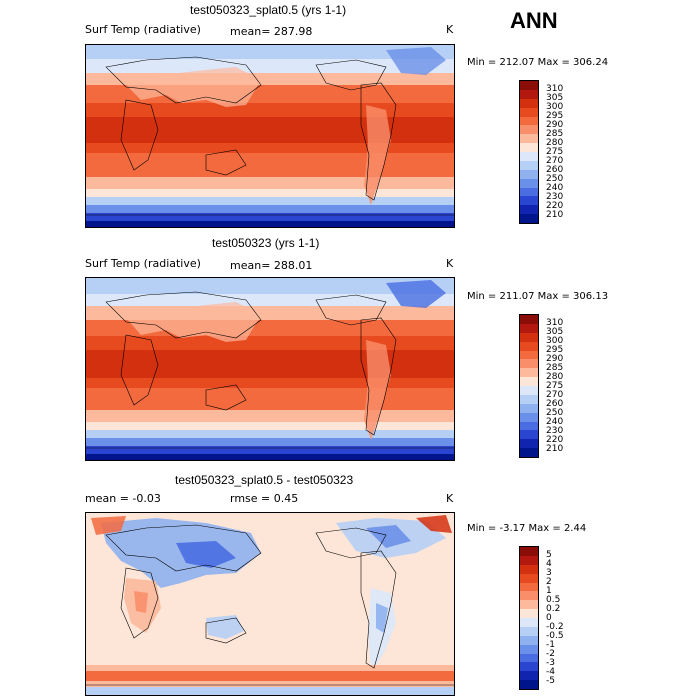  I want to click on colorbar-tick-label: 220, so click(555, 206).